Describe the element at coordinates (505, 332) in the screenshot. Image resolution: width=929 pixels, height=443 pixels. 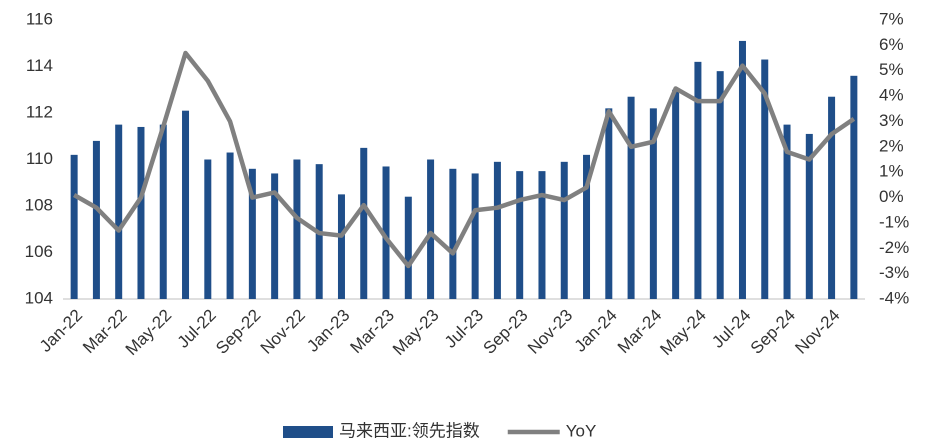
I see `x-tick-label: Sep-23` at that location.